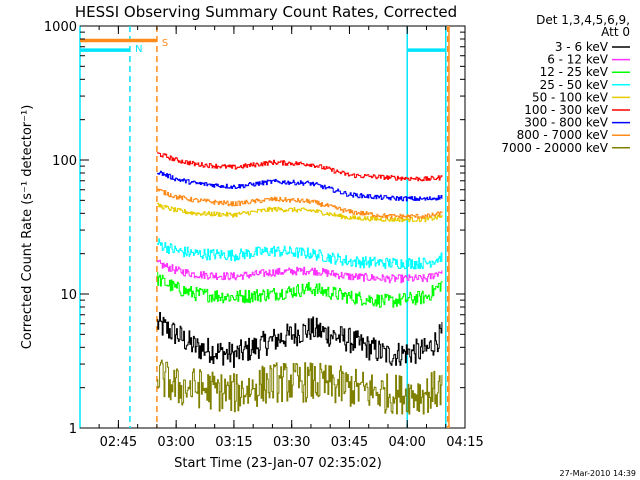 The image size is (640, 480). I want to click on y-tick-label-3: 1000, so click(60, 27).